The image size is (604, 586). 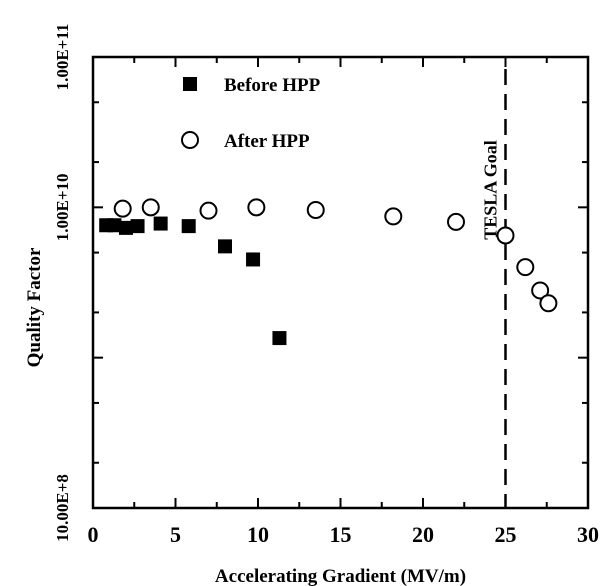 What do you see at coordinates (62, 207) in the screenshot?
I see `y-tick-label: 1.00E+10` at bounding box center [62, 207].